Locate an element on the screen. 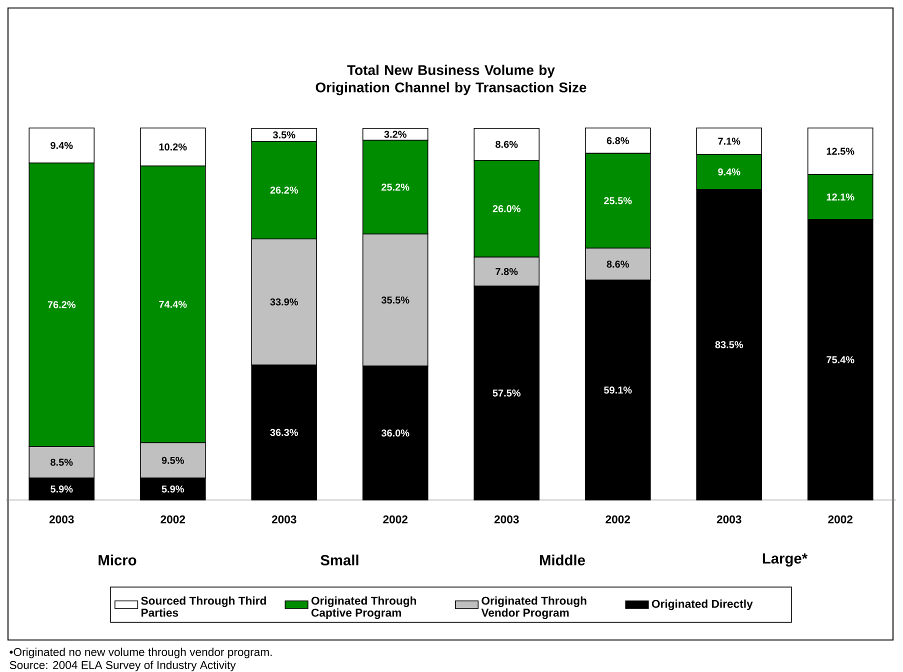 The image size is (903, 672). text: Micro is located at coordinates (117, 560).